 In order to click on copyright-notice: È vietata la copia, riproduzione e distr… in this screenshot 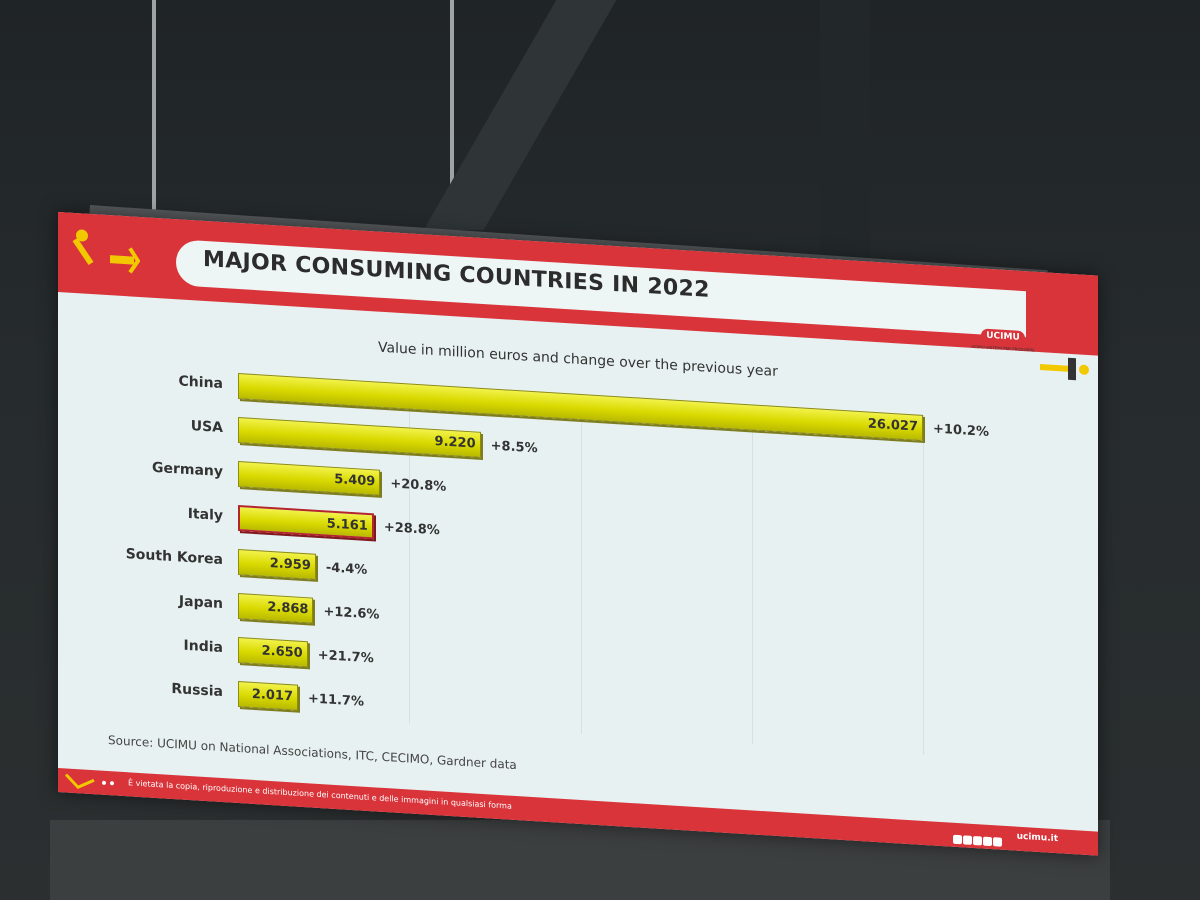, I will do `click(320, 794)`.